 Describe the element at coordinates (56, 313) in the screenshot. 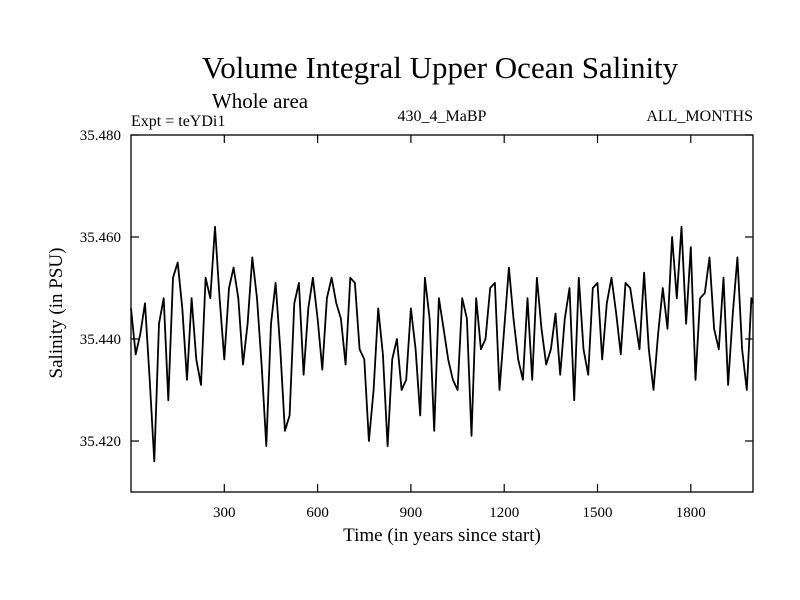

I see `y-axis-label: Salinity (in PSU)` at that location.